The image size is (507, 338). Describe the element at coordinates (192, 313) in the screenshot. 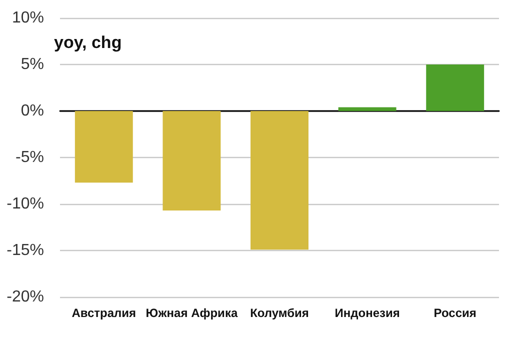

I see `x-tick-label: Южная Африка` at that location.